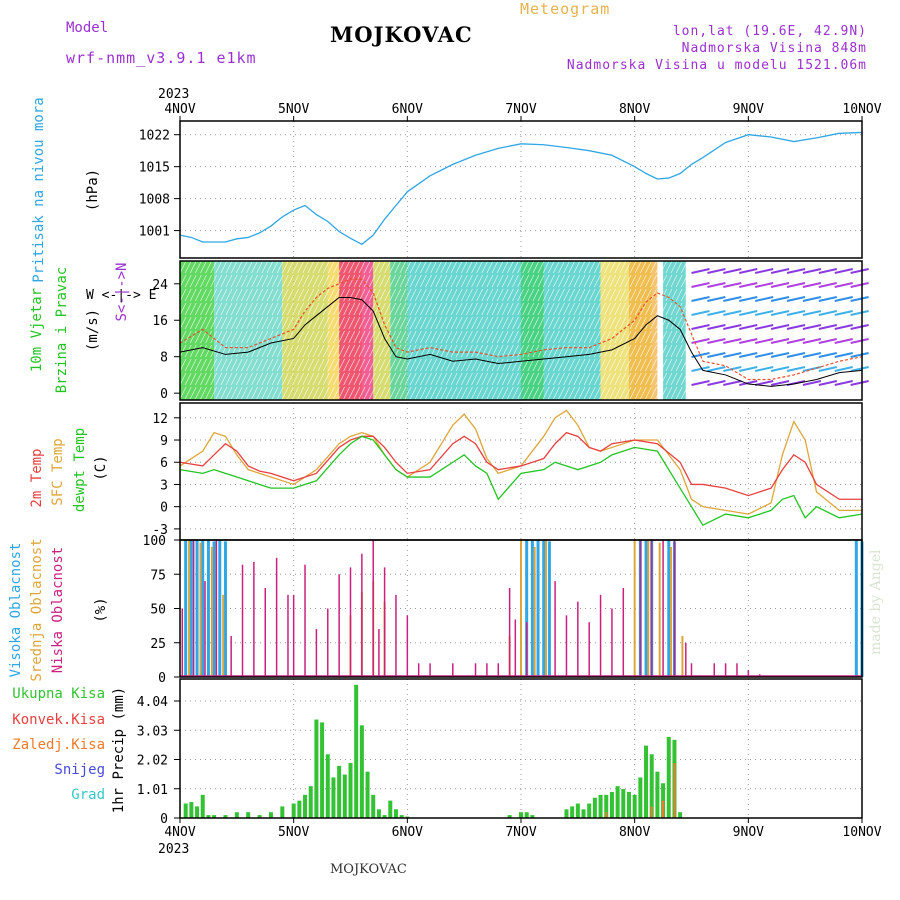  I want to click on x-tick-label-bottom: 10NOV, so click(861, 832).